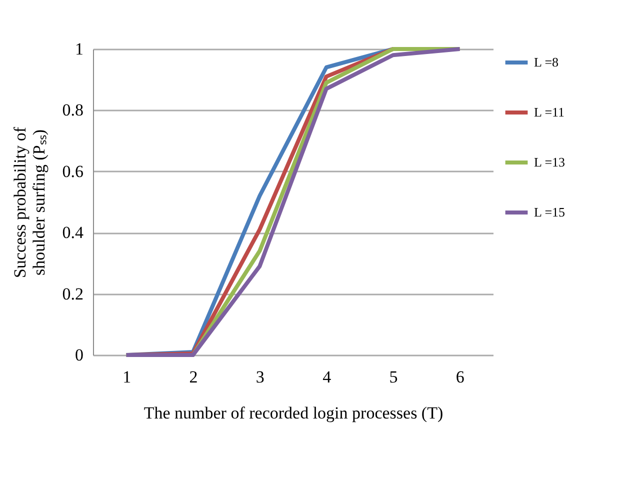  Describe the element at coordinates (73, 171) in the screenshot. I see `y-tick-label: 0.6` at that location.